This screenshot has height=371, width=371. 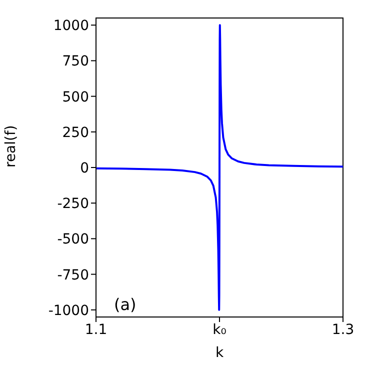 I want to click on x-axis-title: k, so click(x=219, y=353).